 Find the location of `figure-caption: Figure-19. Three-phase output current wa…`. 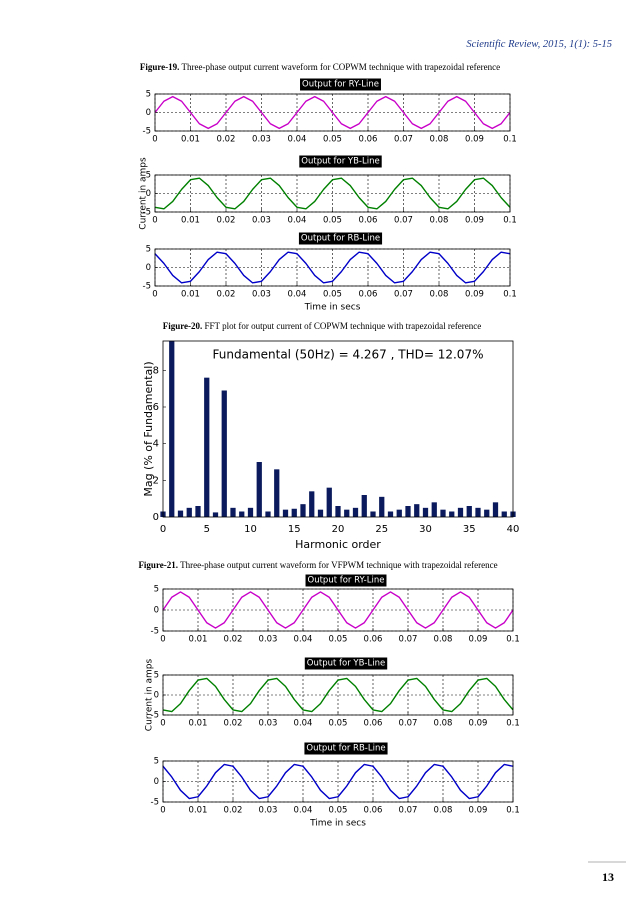

figure-caption: Figure-19. Three-phase output current wa… is located at coordinates (320, 67).